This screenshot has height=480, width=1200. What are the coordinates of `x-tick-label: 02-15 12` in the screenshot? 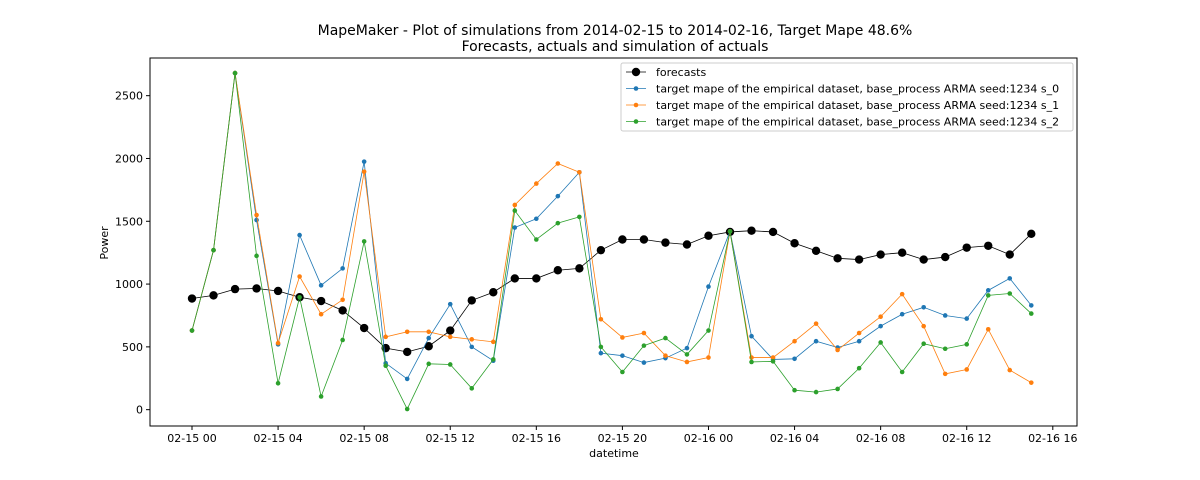 It's located at (450, 438).